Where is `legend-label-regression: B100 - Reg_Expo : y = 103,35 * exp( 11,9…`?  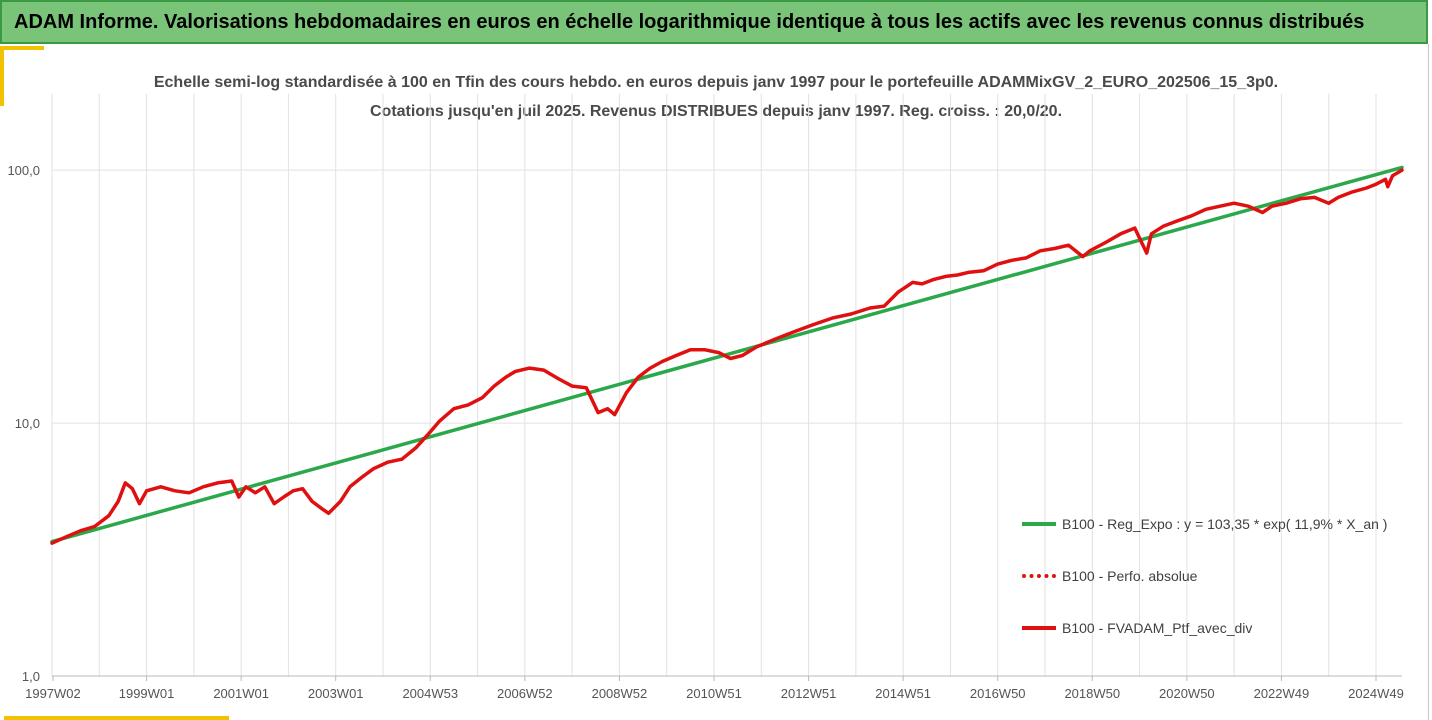 legend-label-regression: B100 - Reg_Expo : y = 103,35 * exp( 11,9… is located at coordinates (1225, 524).